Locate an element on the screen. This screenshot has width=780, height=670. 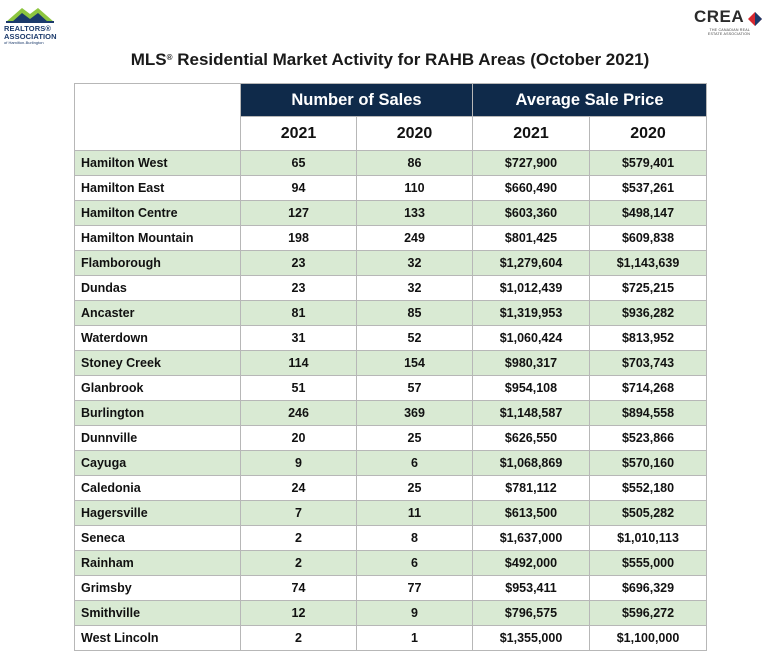
sales-2021-cell: 12 is located at coordinates (298, 613).